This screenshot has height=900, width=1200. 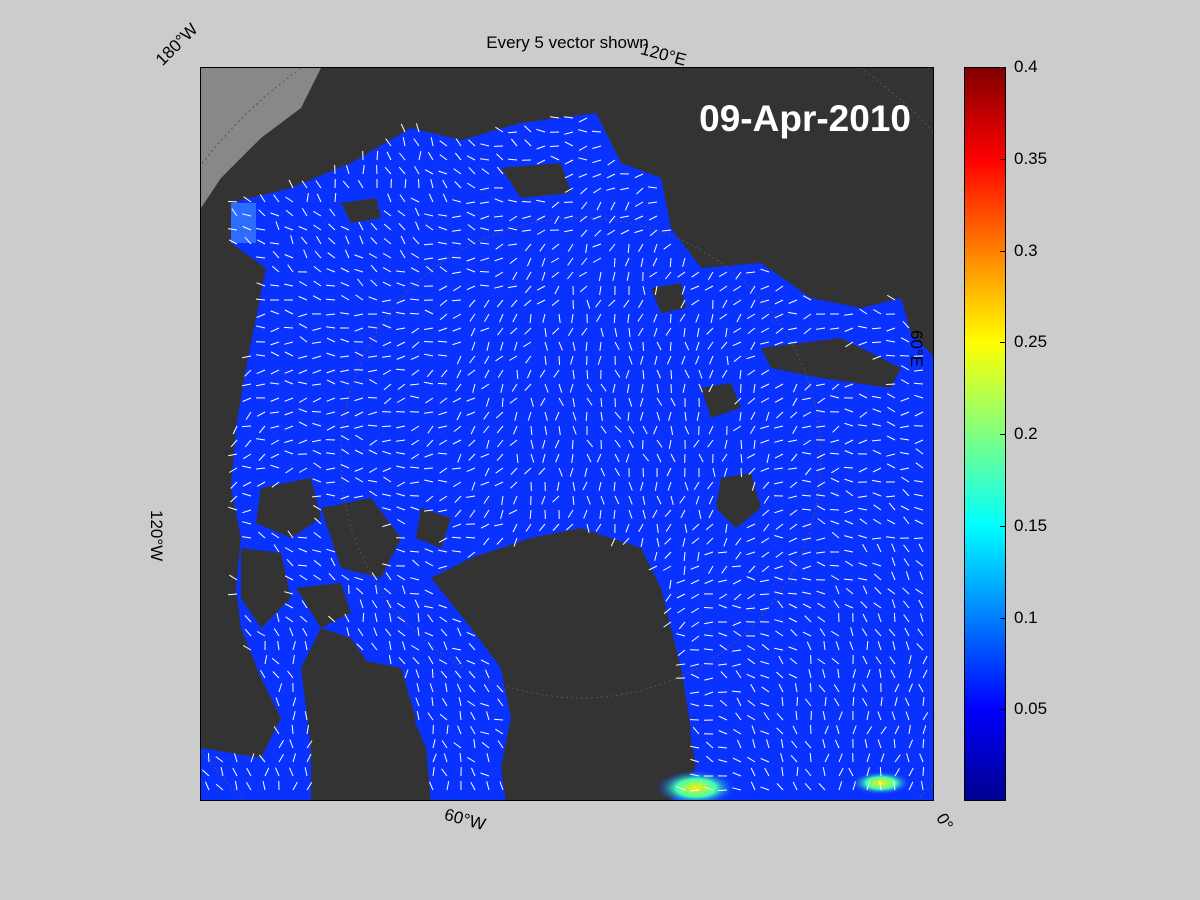 What do you see at coordinates (805, 118) in the screenshot?
I see `date-stamp: 09-Apr-2010` at bounding box center [805, 118].